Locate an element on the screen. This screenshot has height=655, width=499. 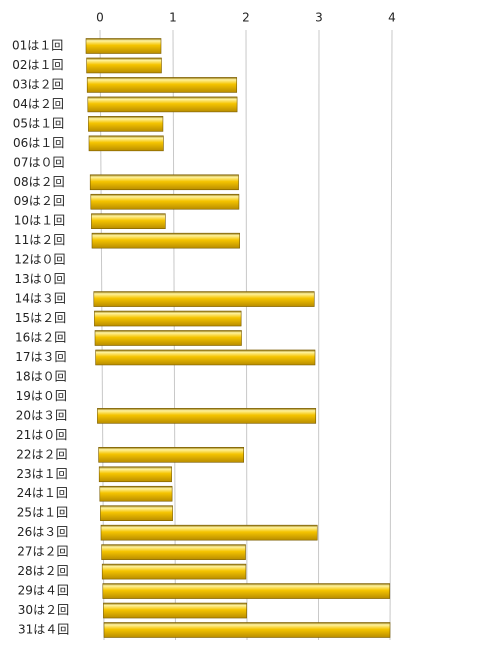
y-tick-label: 26は３回 is located at coordinates (42, 532).